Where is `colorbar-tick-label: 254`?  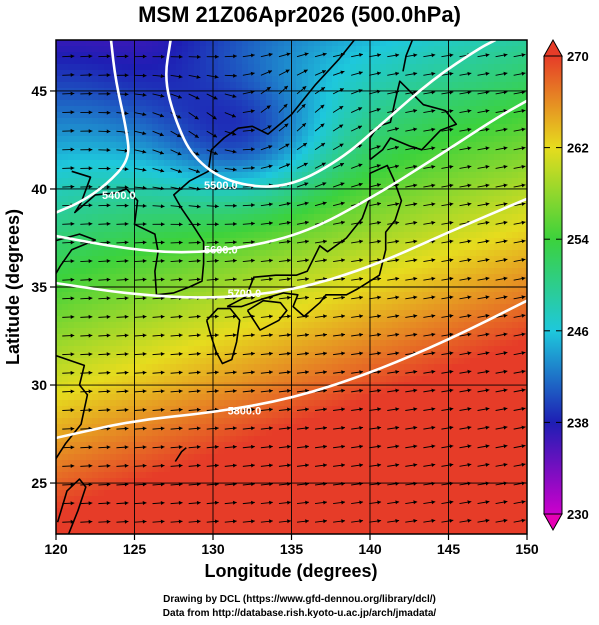 colorbar-tick-label: 254 is located at coordinates (578, 239).